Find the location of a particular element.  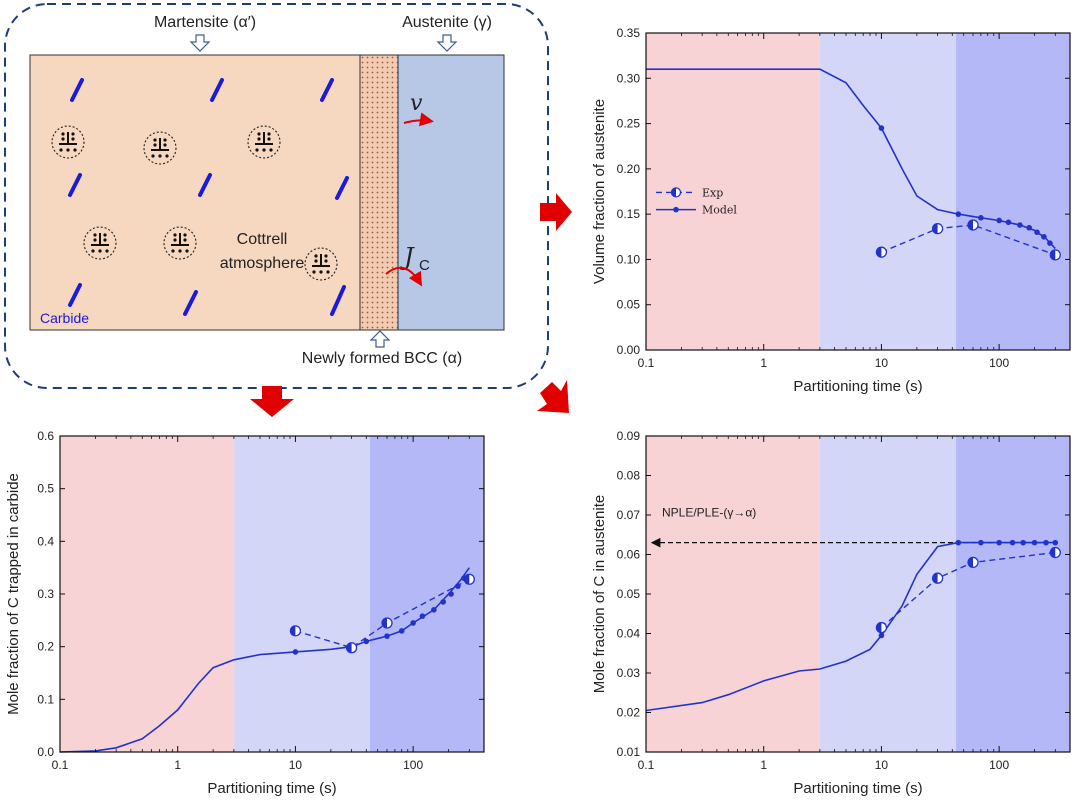

y-tick-label: 0.02 is located at coordinates (629, 713).